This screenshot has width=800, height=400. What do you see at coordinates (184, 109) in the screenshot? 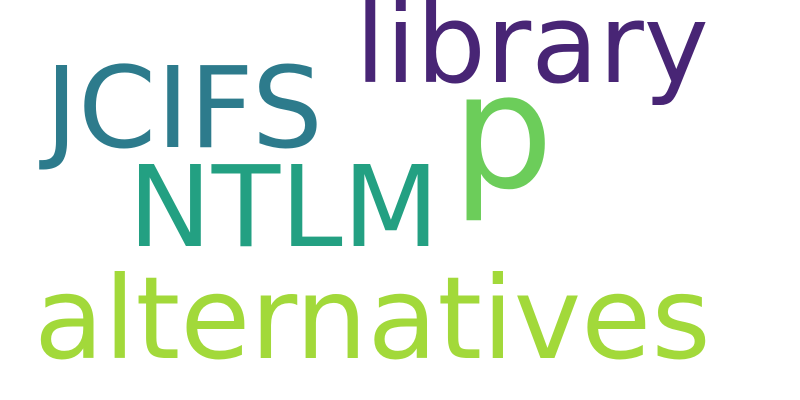
I see `word-jcifs: JCIFS` at bounding box center [184, 109].